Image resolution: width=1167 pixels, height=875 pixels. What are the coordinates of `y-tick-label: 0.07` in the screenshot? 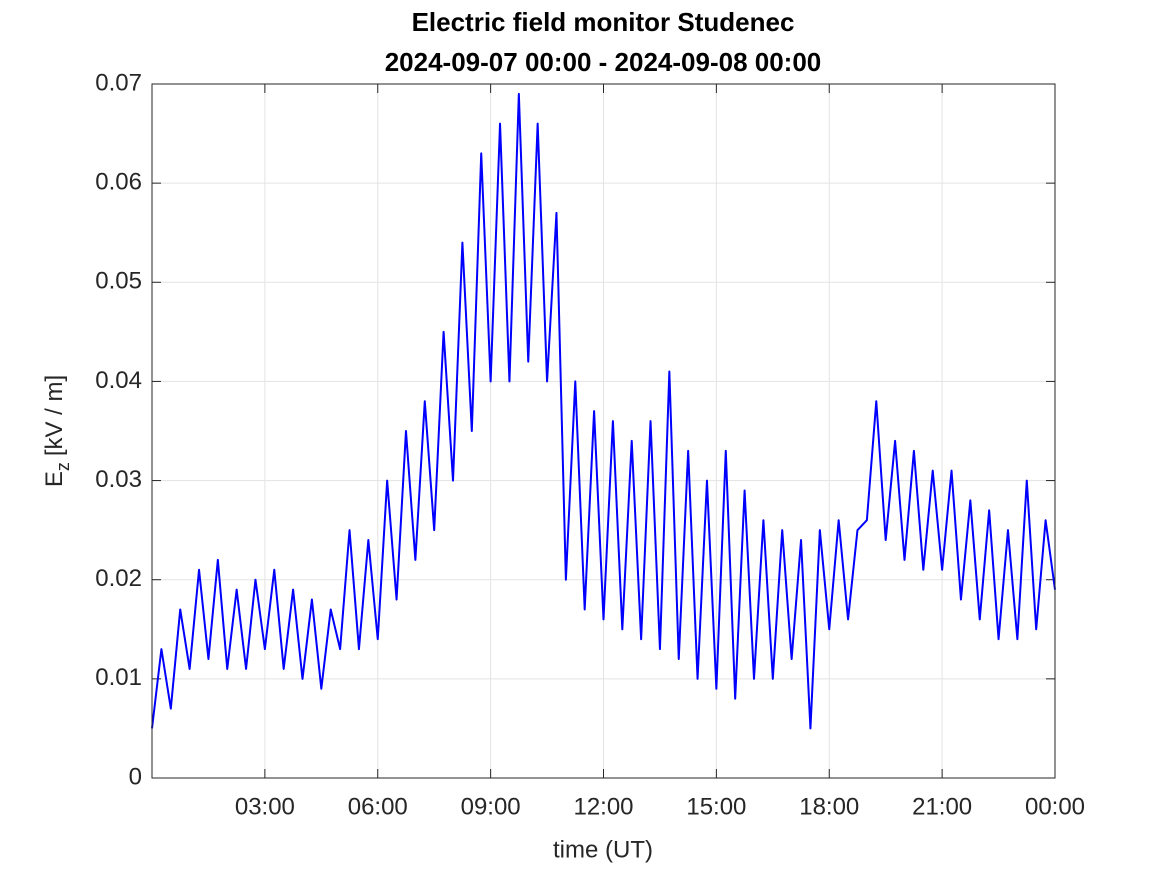 It's located at (118, 82).